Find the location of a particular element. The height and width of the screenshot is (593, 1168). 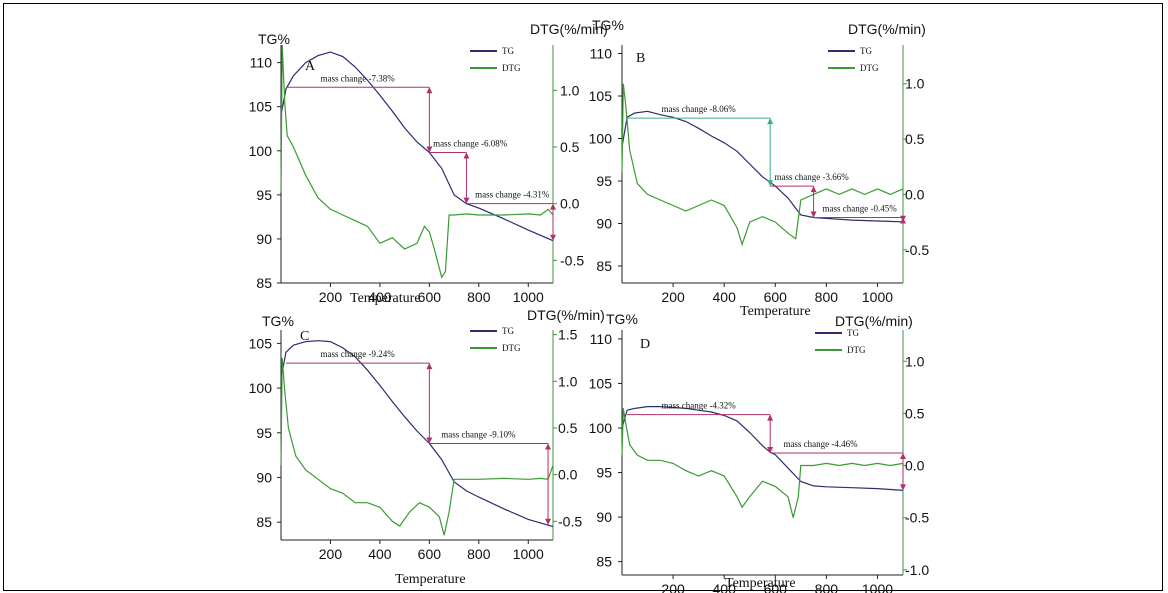

panel-label: C is located at coordinates (304, 336).